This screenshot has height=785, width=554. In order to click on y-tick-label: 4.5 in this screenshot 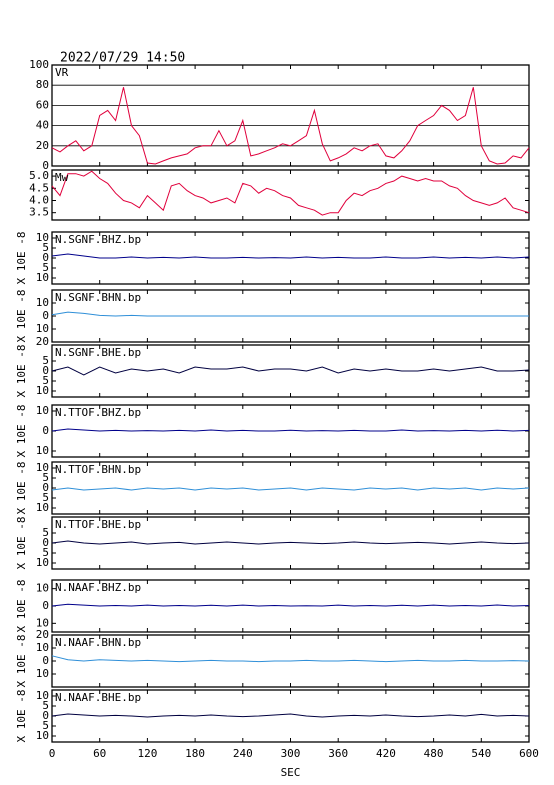, I will do `click(39, 187)`.